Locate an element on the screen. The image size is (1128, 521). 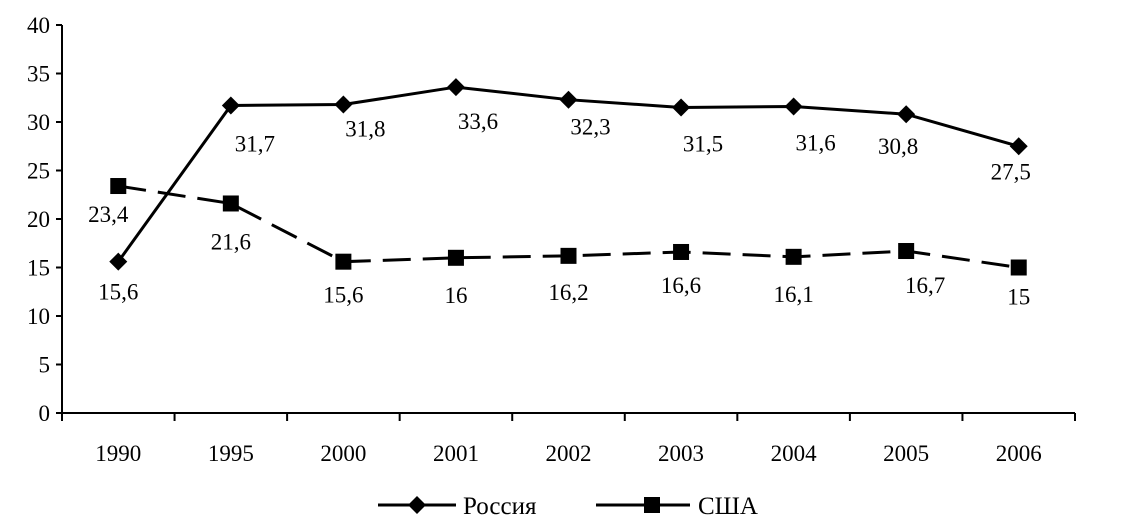
legend-item-usa: США is located at coordinates (677, 506).